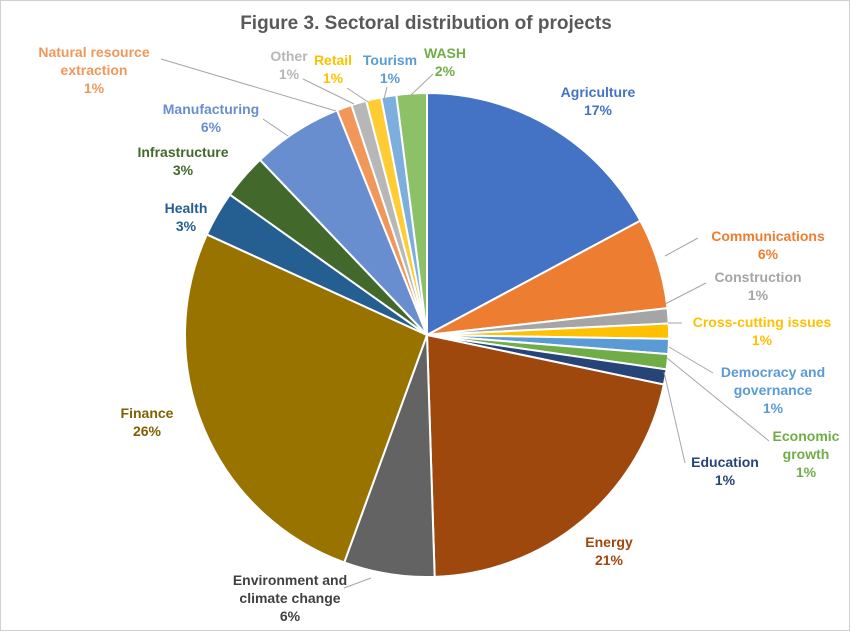 The image size is (850, 632). What do you see at coordinates (93, 70) in the screenshot?
I see `slice-label-natural-resource-extraction: Natural resource extraction 1%` at bounding box center [93, 70].